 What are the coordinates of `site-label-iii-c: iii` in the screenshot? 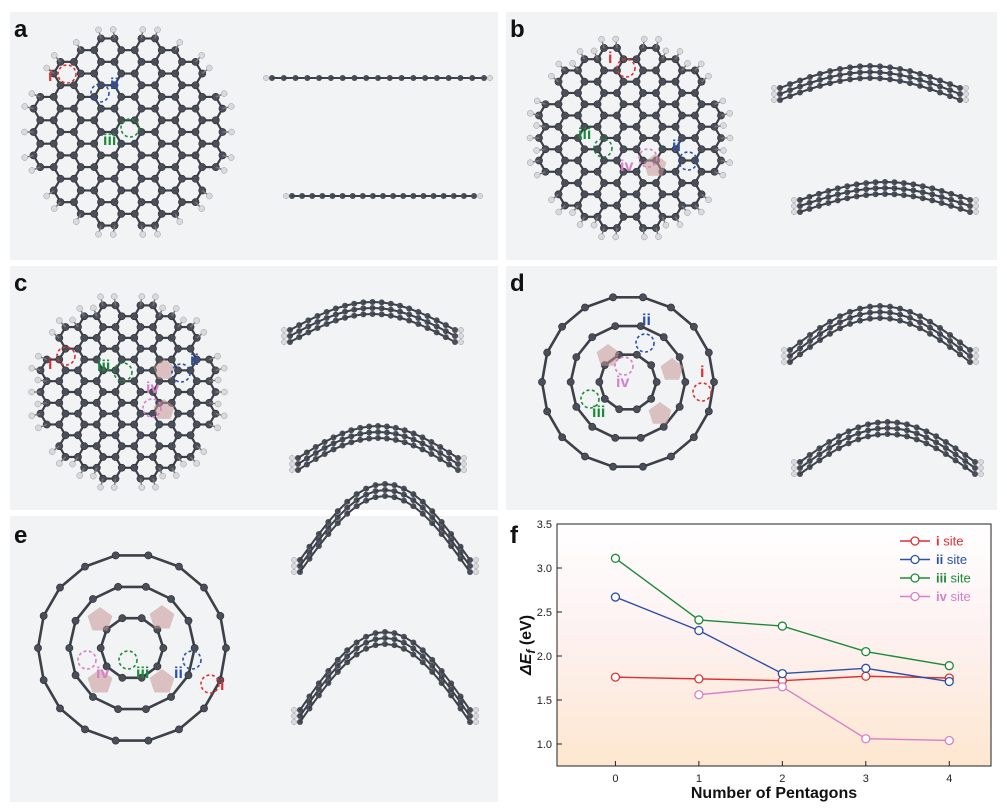 It's located at (104, 366).